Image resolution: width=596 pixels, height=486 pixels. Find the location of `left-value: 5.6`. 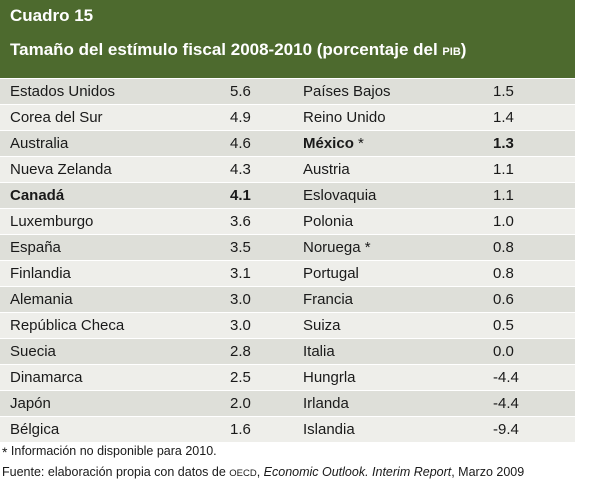

left-value: 5.6 is located at coordinates (240, 91).